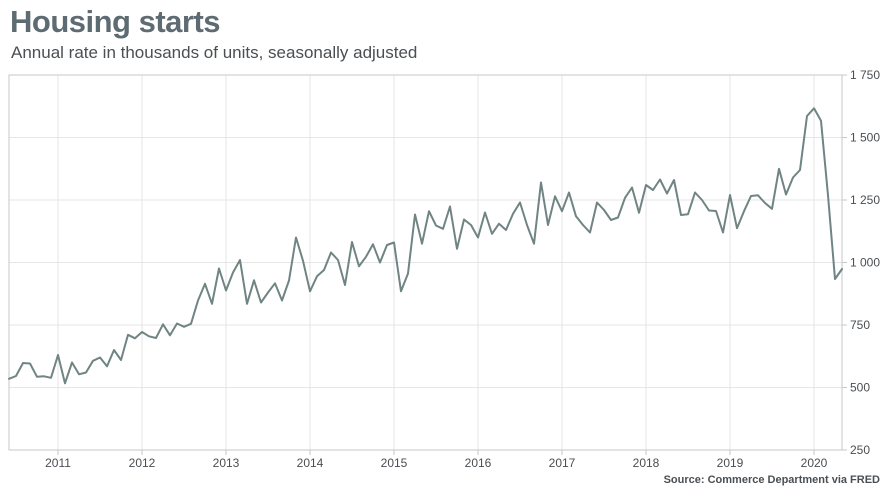  I want to click on x-tick-label: 2020, so click(814, 463).